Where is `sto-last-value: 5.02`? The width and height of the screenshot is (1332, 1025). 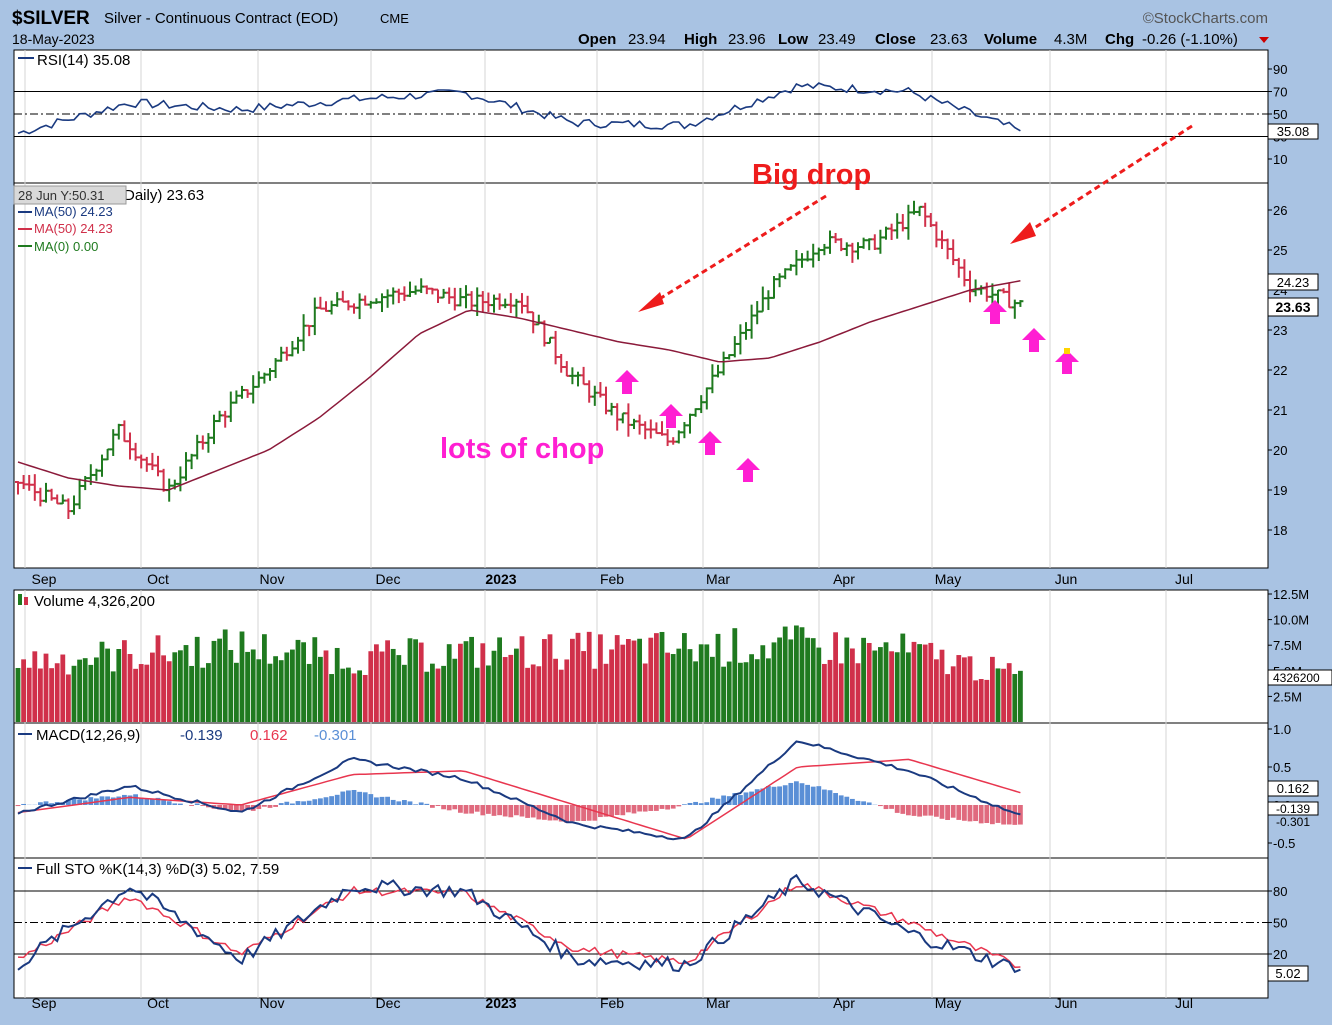
sto-last-value: 5.02 is located at coordinates (1287, 973).